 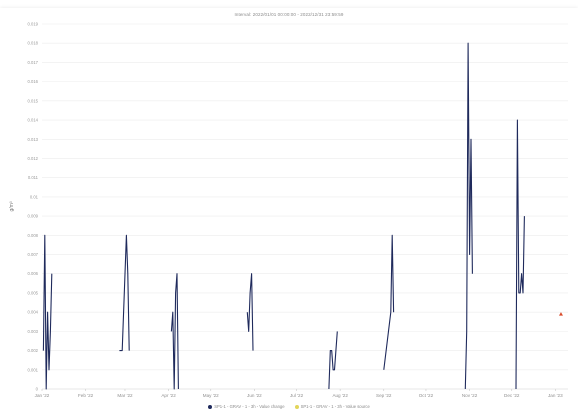 What do you see at coordinates (33, 158) in the screenshot?
I see `y-tick-label: 0.012` at bounding box center [33, 158].